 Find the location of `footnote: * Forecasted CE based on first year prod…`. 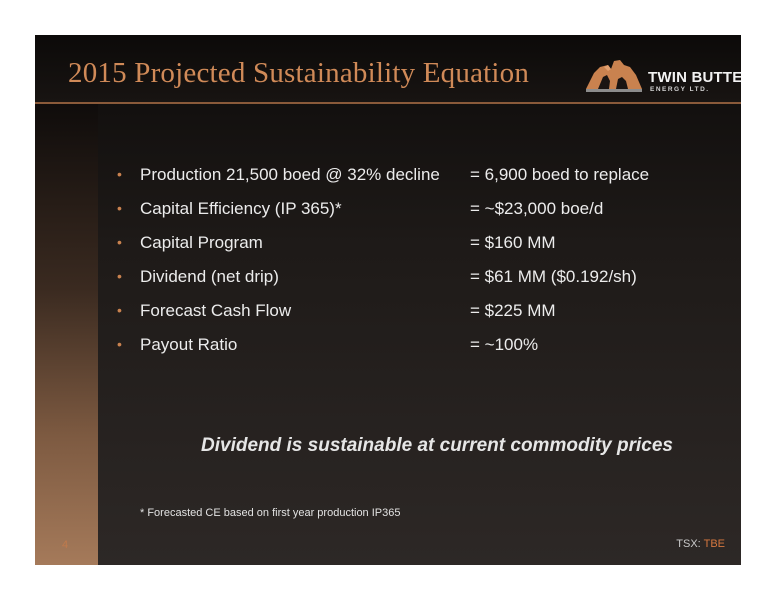

footnote: * Forecasted CE based on first year prod… is located at coordinates (270, 513).